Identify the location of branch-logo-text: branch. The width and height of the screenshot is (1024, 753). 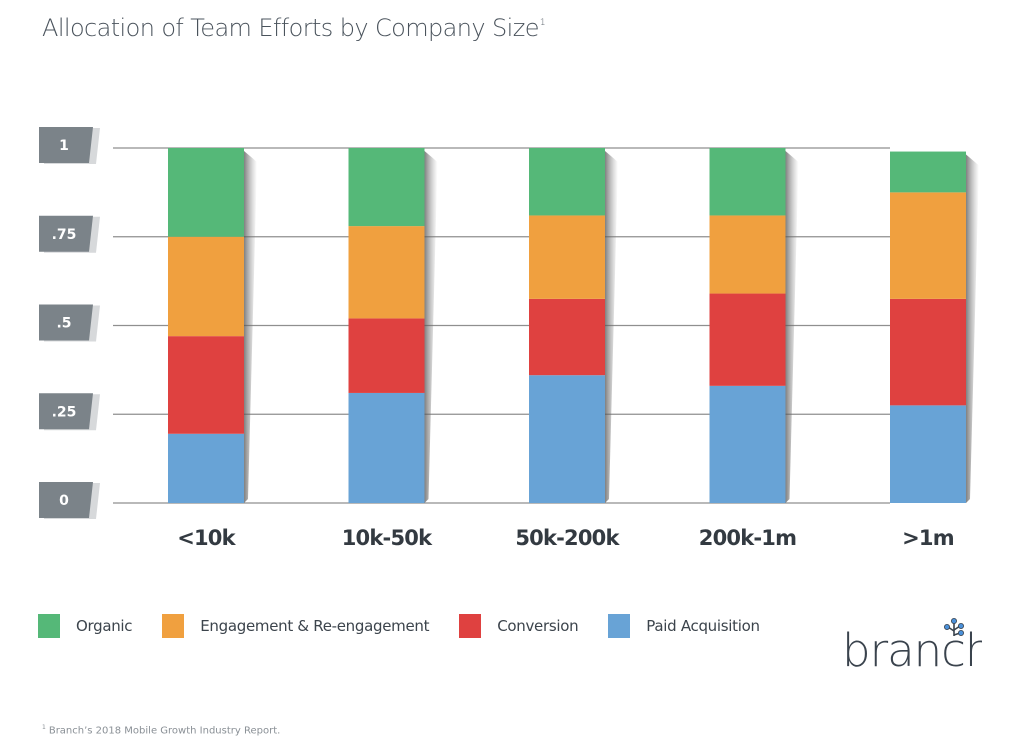
(912, 648).